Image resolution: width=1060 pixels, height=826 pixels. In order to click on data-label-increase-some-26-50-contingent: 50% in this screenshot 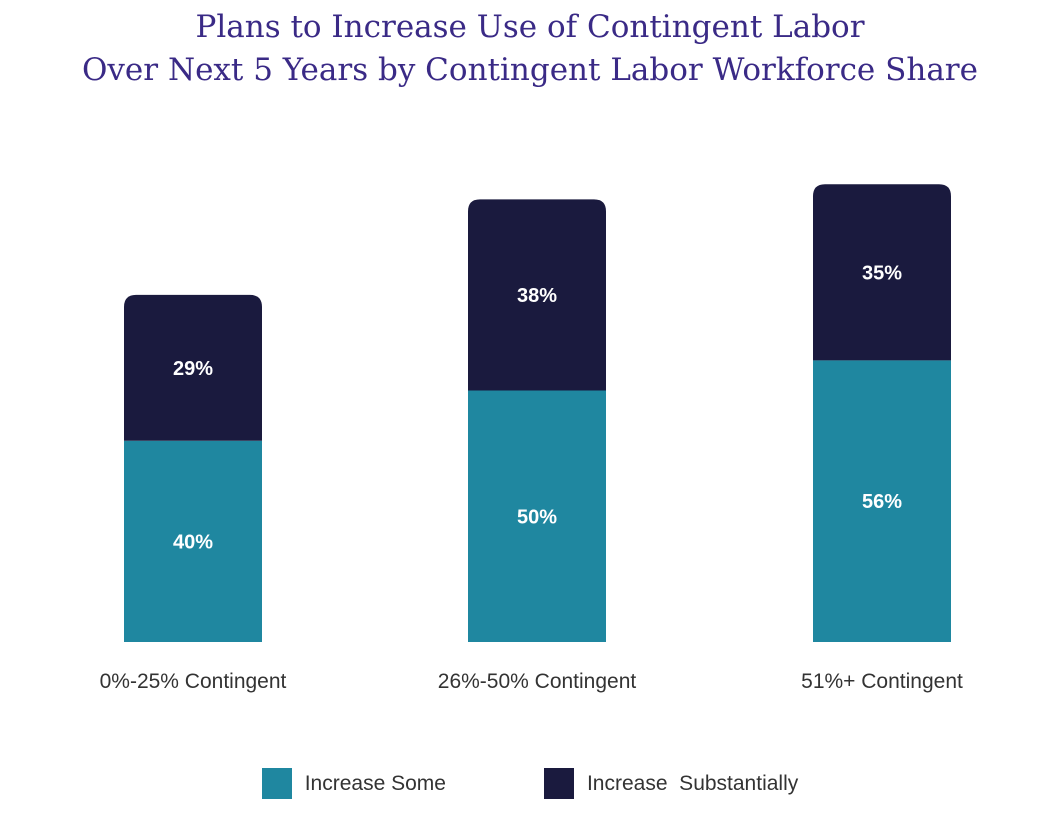, I will do `click(537, 517)`.